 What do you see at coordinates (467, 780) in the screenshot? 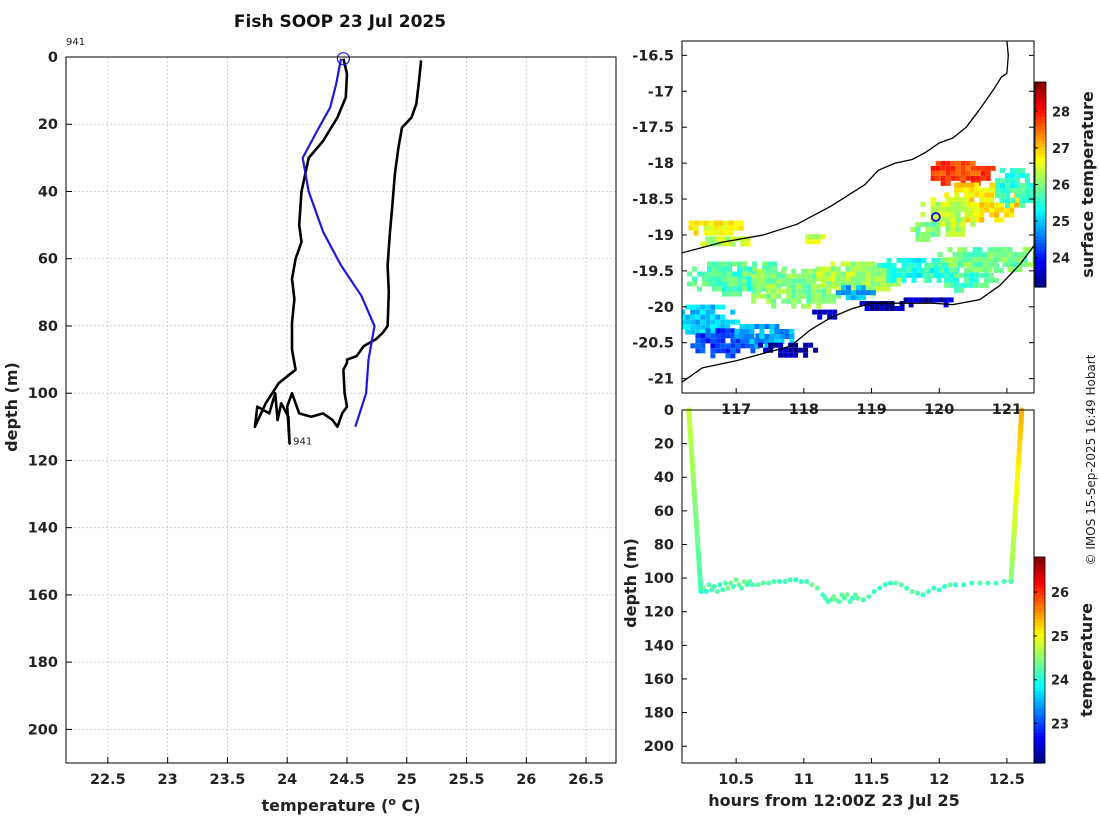
I see `x-tick-label: 25.5` at bounding box center [467, 780].